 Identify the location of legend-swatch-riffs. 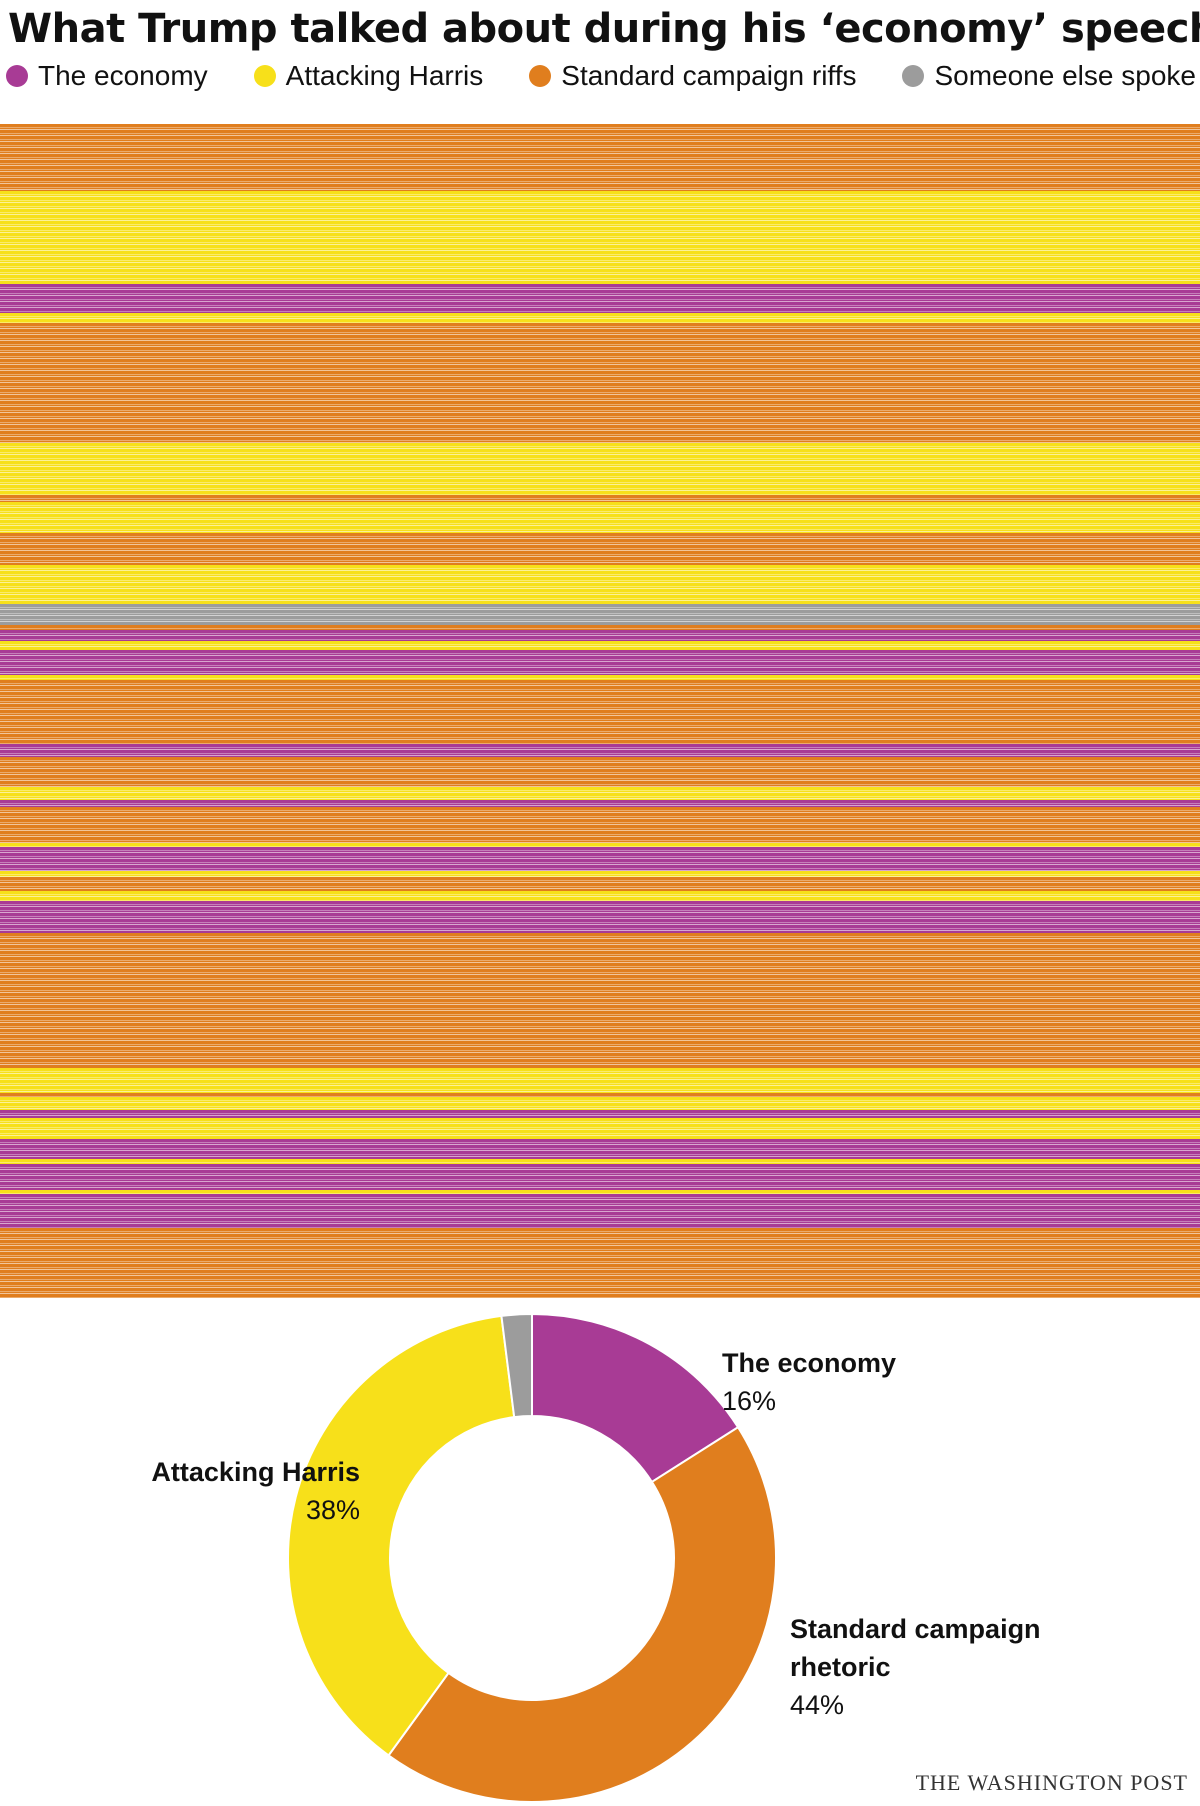
(540, 76).